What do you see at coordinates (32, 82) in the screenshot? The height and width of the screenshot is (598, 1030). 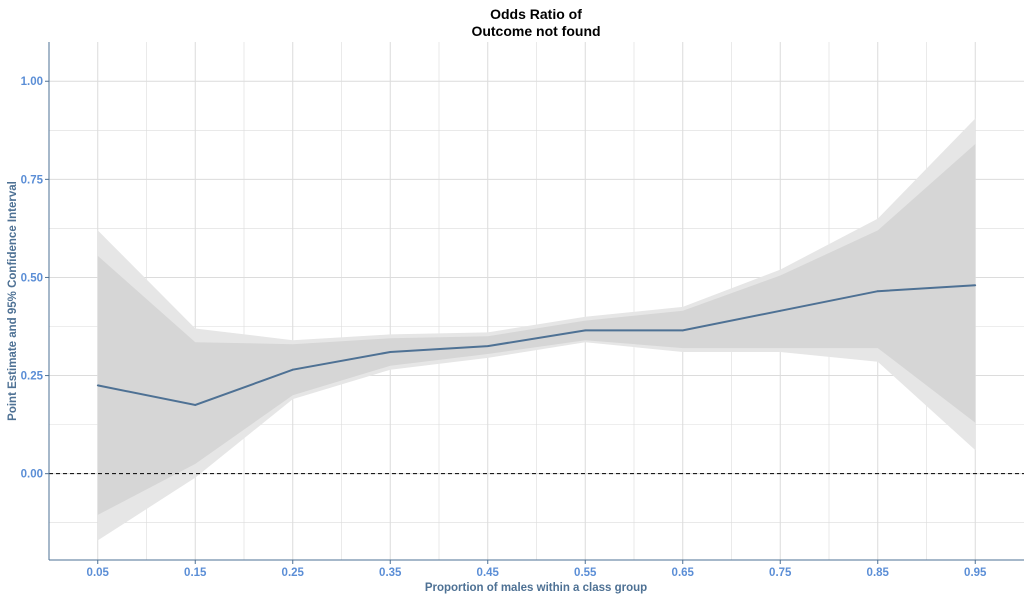 I see `y-tick-label: 1.00` at bounding box center [32, 82].